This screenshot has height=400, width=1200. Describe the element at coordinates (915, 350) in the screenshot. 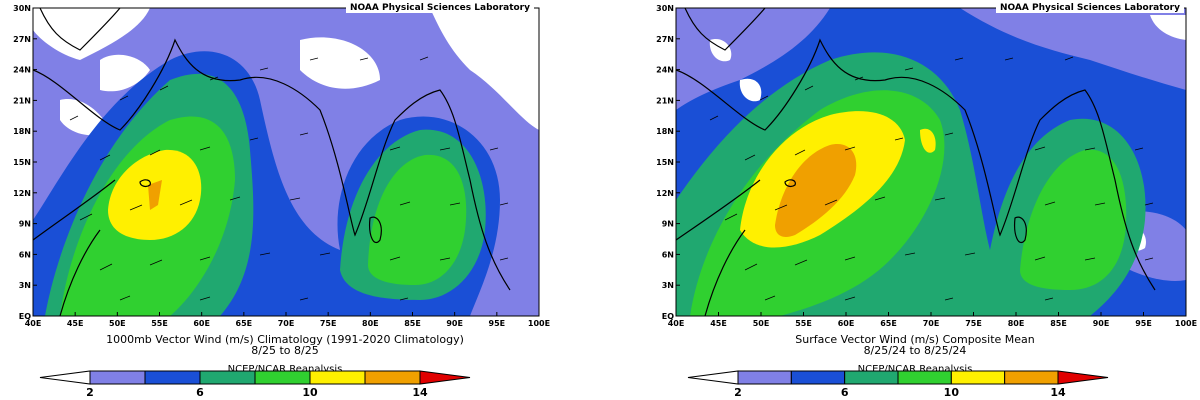

I see `map-caption-dates: 8/25/24 to 8/25/24` at that location.